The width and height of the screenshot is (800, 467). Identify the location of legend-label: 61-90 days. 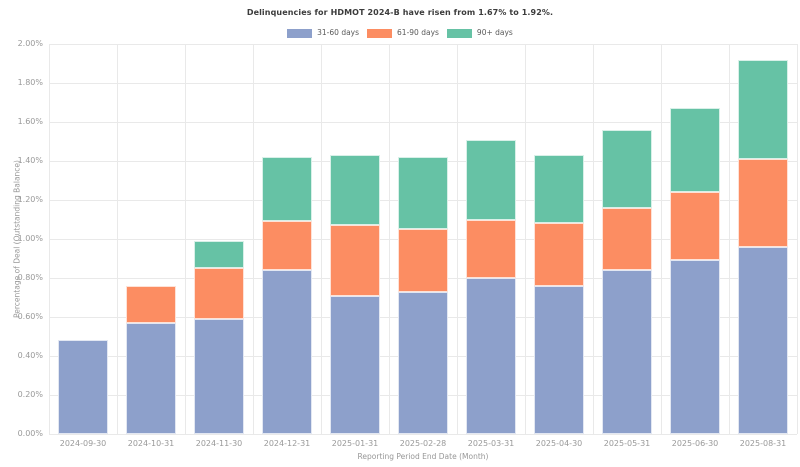
(418, 32).